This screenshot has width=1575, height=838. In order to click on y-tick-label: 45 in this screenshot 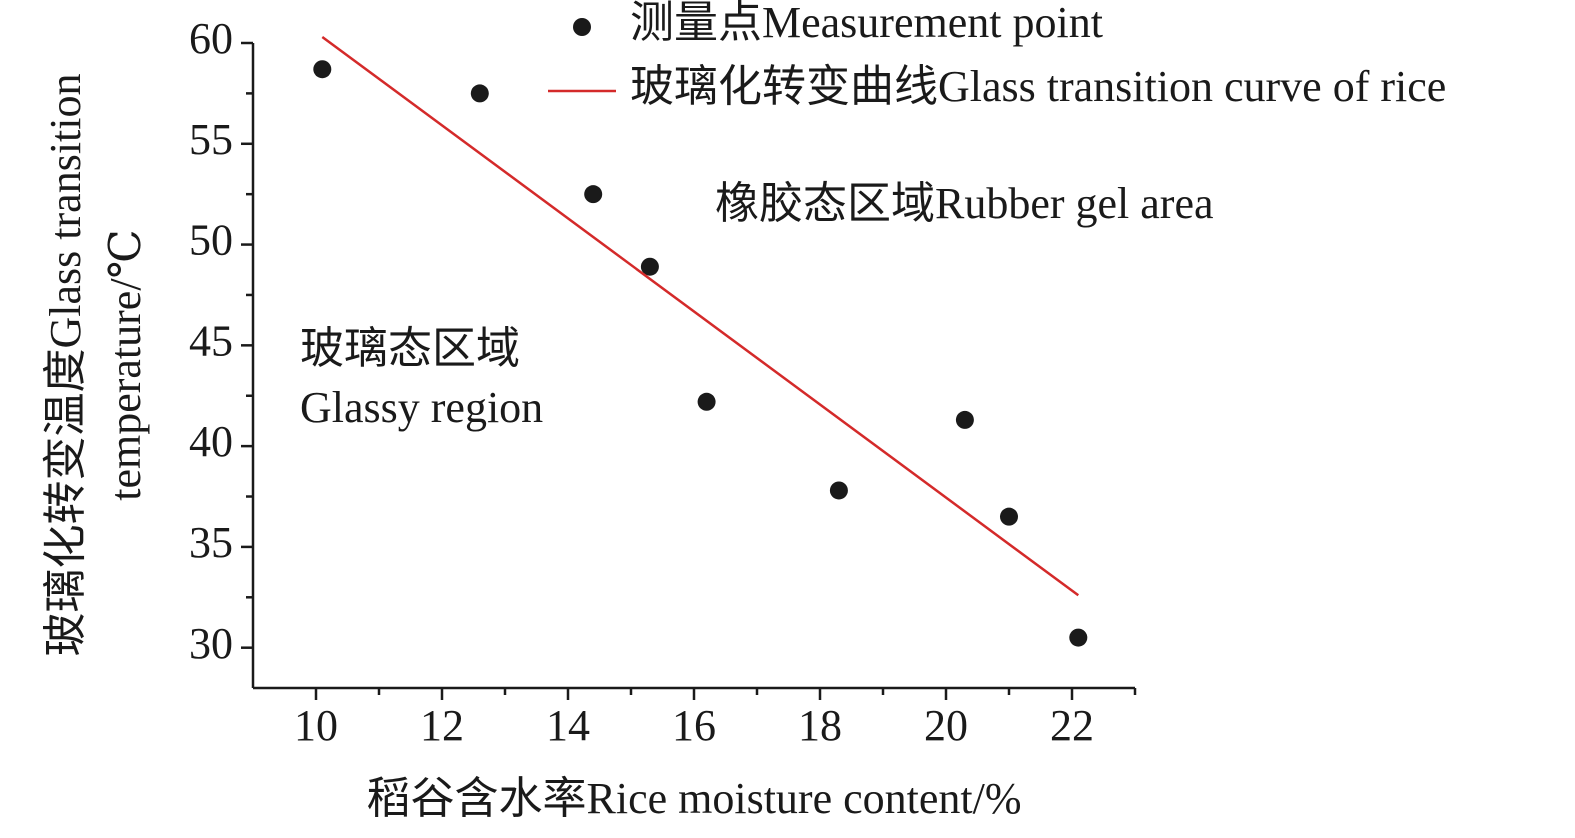, I will do `click(211, 340)`.